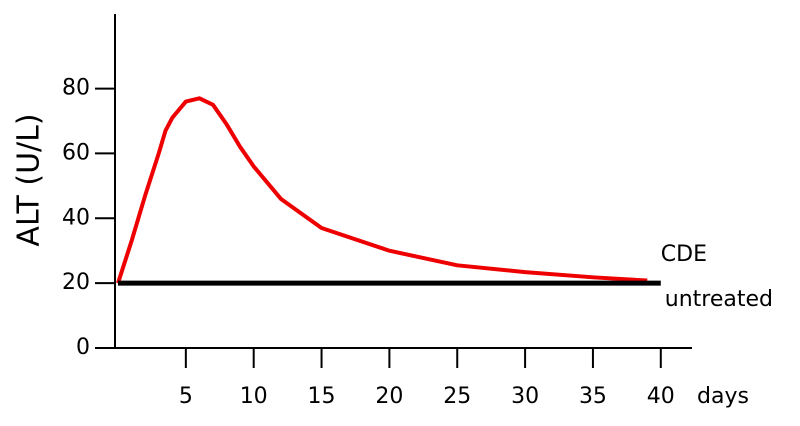 This screenshot has height=426, width=800. I want to click on y-tick-label: 20, so click(76, 282).